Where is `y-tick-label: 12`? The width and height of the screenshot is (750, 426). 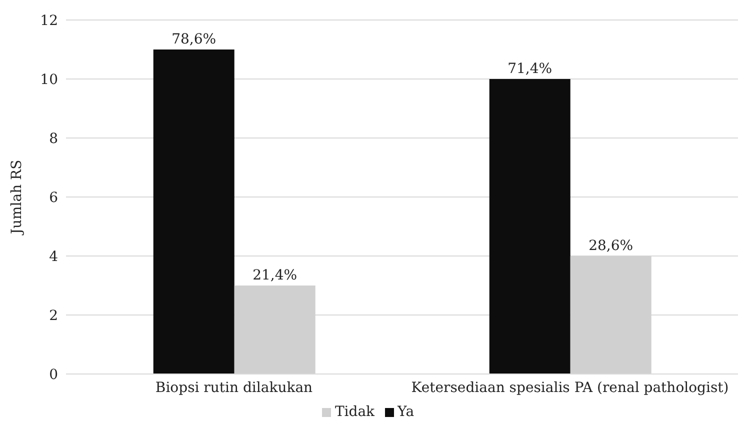
y-tick-label: 12 is located at coordinates (49, 20).